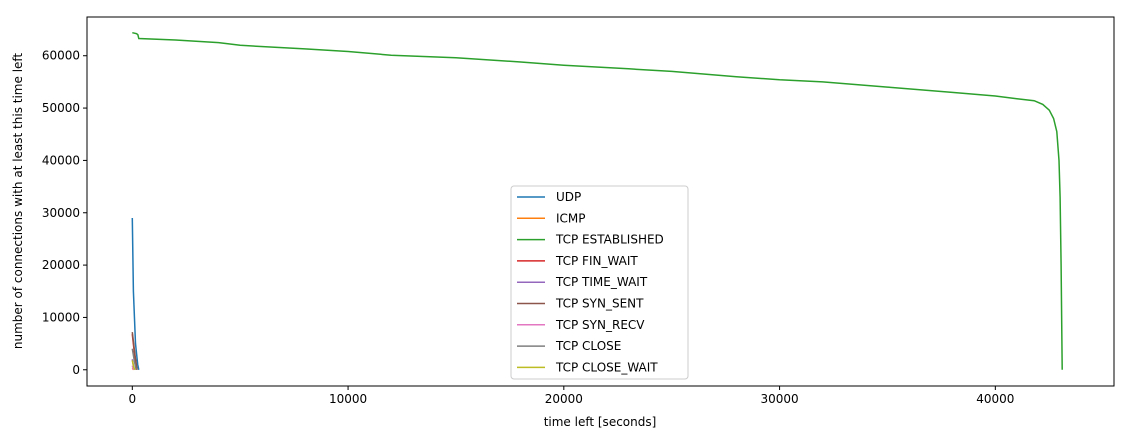  I want to click on x-tick-label: 10000, so click(348, 399).